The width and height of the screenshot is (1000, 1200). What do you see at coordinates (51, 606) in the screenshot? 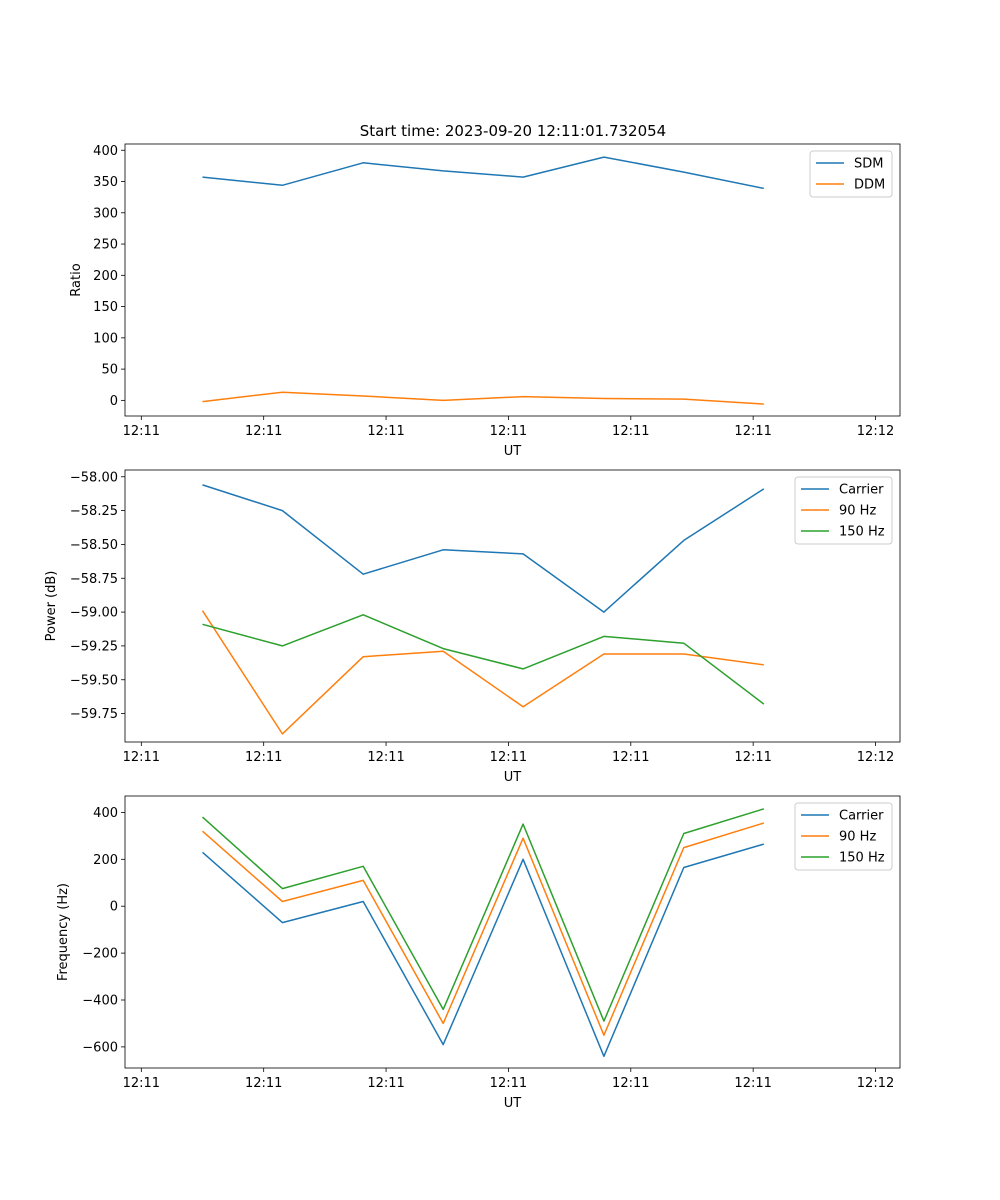
I see `power-y-axis-label: Power (dB)` at bounding box center [51, 606].